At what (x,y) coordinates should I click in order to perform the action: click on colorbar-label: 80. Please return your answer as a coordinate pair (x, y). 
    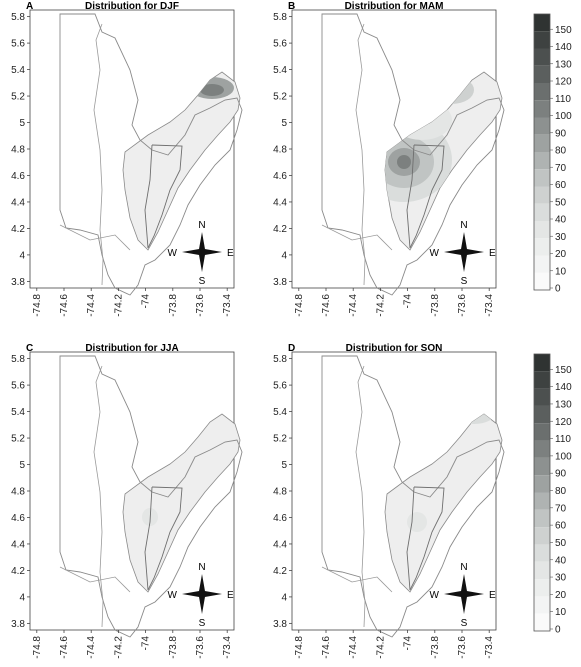
    Looking at the image, I should click on (561, 491).